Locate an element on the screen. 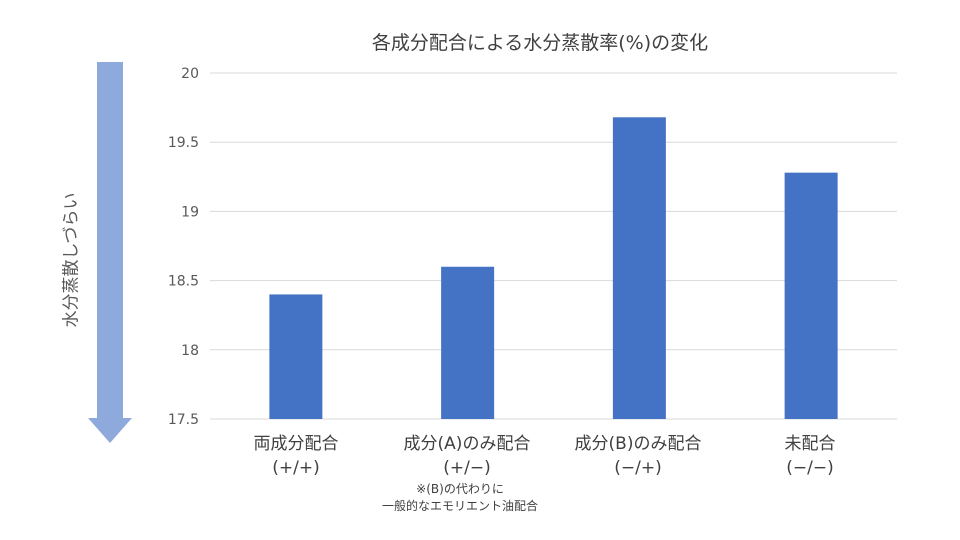 The image size is (960, 540). chart-title: 各成分配合による水分蒸散率(%)の変化 is located at coordinates (540, 43).